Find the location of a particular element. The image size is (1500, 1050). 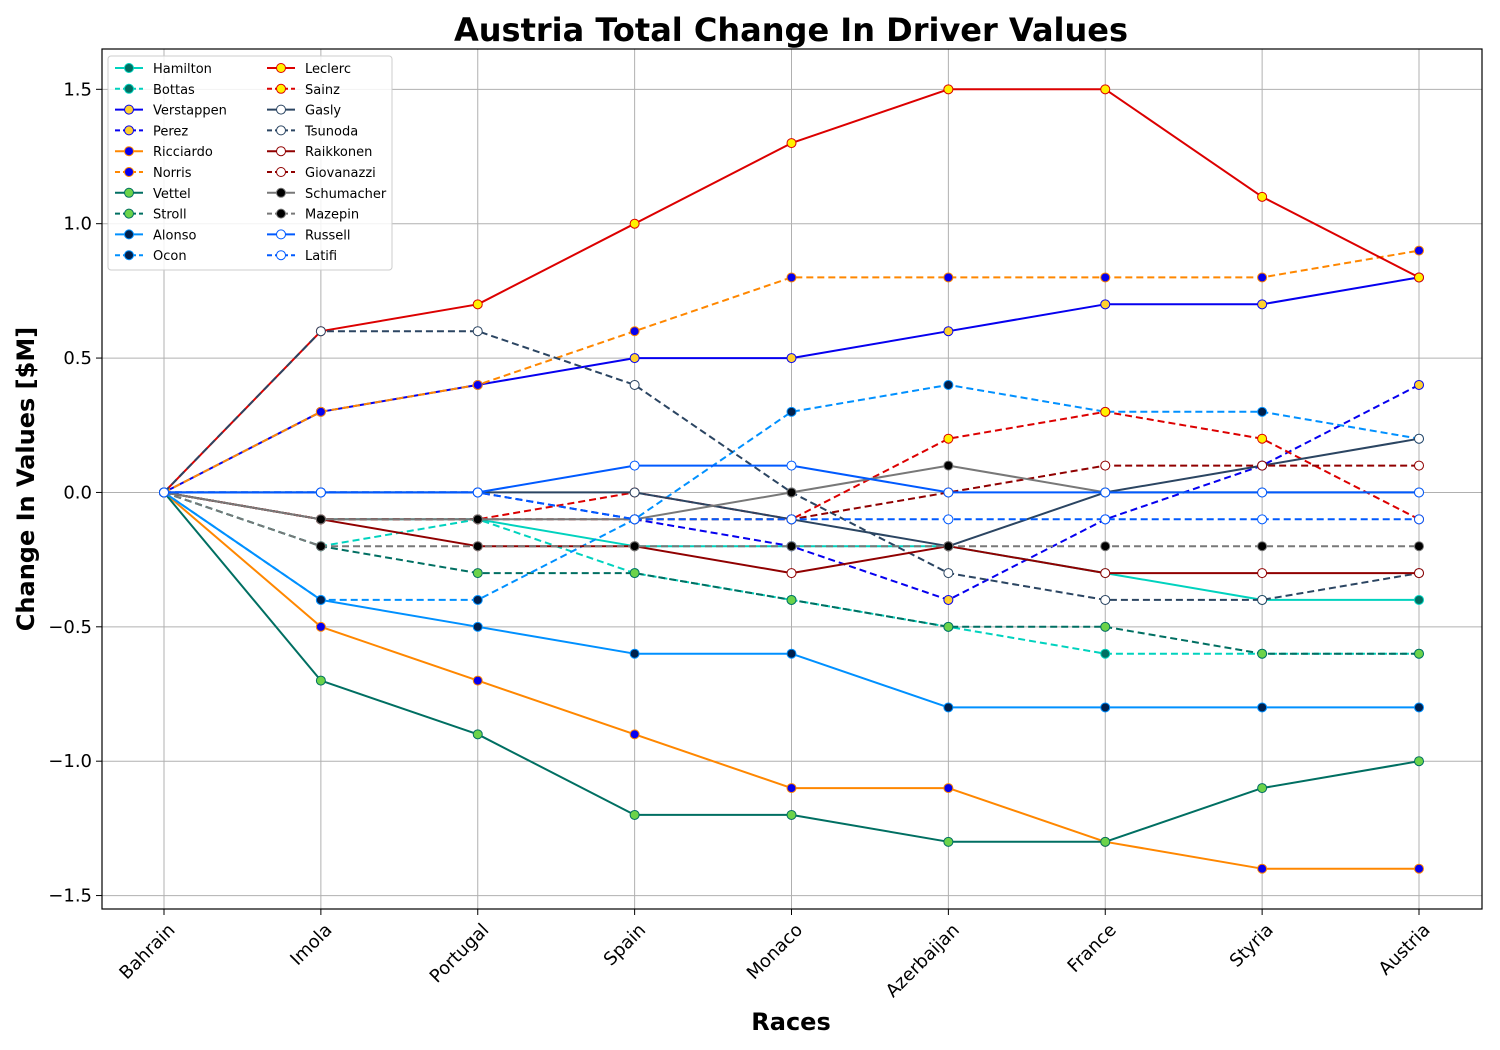

y-tick-label: −0.5 is located at coordinates (70, 627).